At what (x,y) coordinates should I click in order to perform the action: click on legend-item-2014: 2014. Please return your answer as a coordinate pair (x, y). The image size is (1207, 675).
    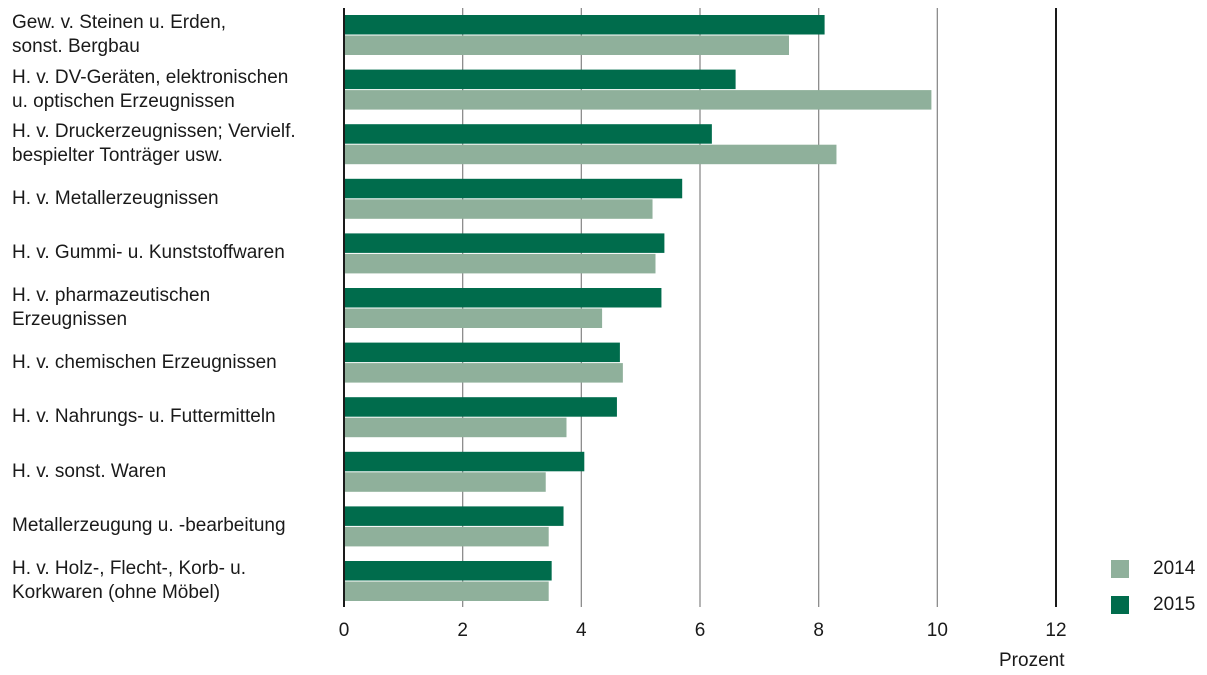
    Looking at the image, I should click on (1153, 569).